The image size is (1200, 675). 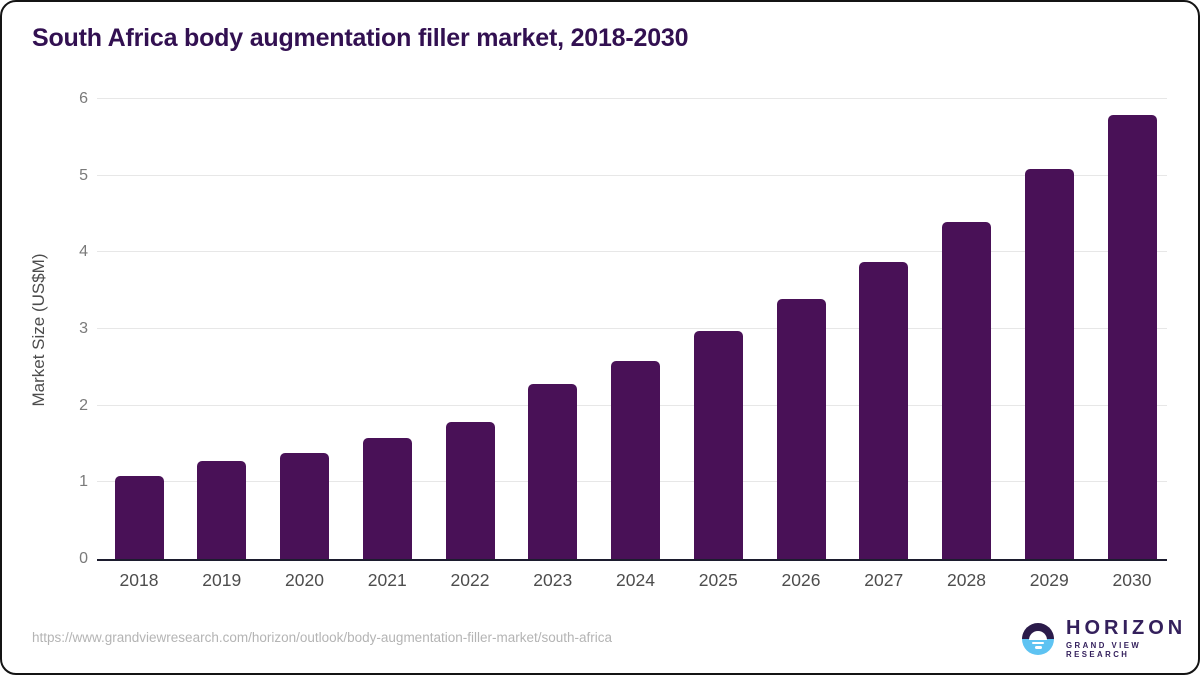 I want to click on bar-2028, so click(x=966, y=390).